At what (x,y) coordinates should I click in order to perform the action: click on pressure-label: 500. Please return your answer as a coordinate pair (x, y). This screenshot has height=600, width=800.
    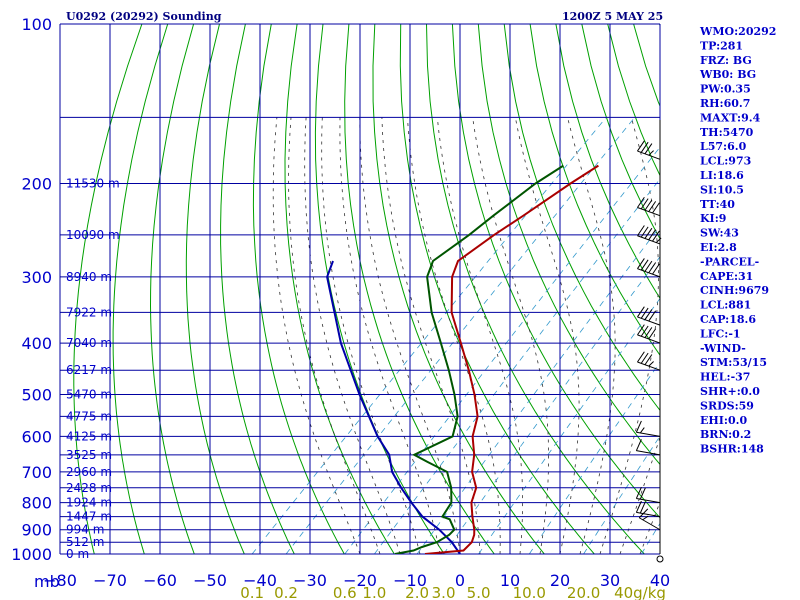
    Looking at the image, I should click on (36, 394).